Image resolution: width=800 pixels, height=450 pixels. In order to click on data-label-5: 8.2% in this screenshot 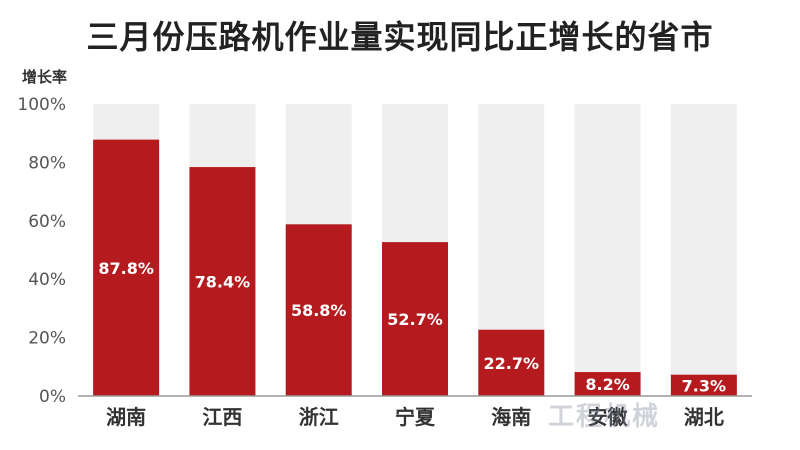, I will do `click(607, 384)`.